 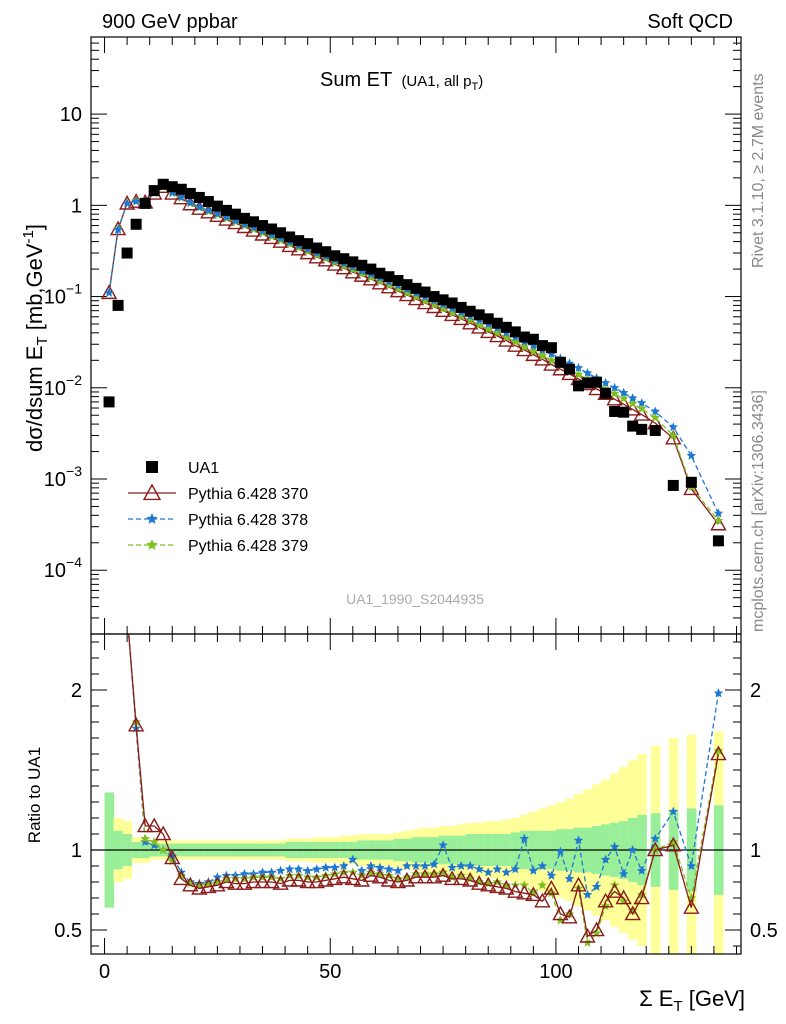 What do you see at coordinates (71, 115) in the screenshot?
I see `main-y-tick-label: 10` at bounding box center [71, 115].